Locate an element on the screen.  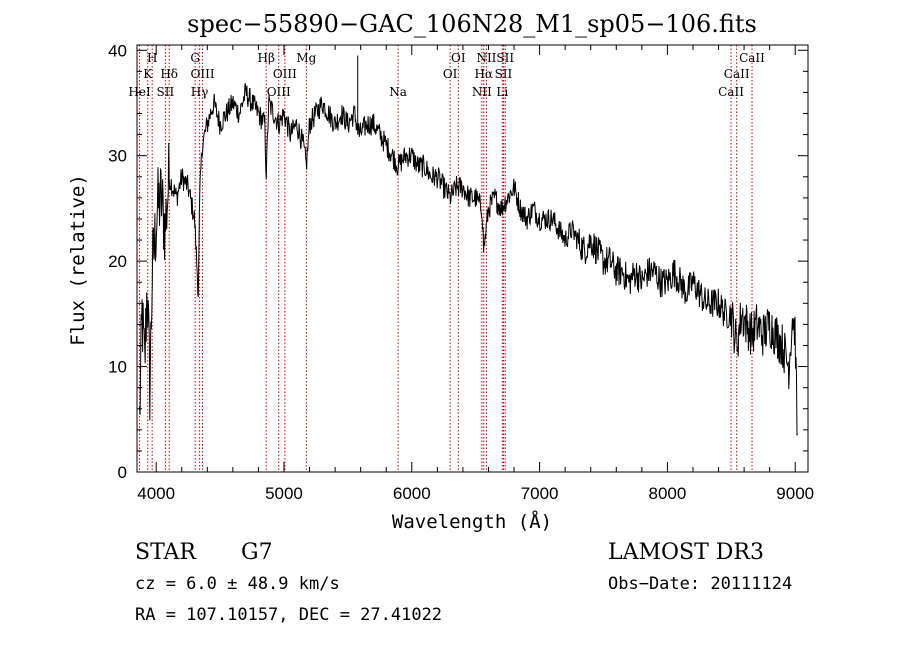
x-axis-label: Wavelength (Å) is located at coordinates (472, 521).